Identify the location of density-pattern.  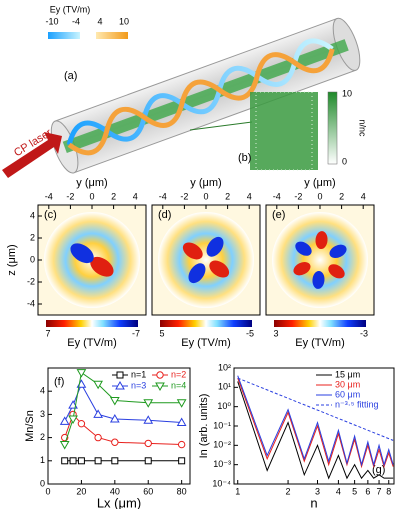
(284, 131).